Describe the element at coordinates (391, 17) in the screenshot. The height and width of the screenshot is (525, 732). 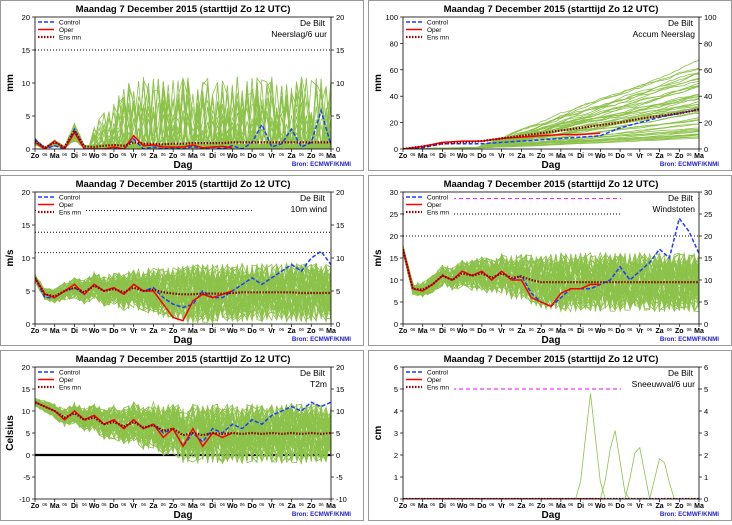
I see `y-tick-label: 100` at that location.